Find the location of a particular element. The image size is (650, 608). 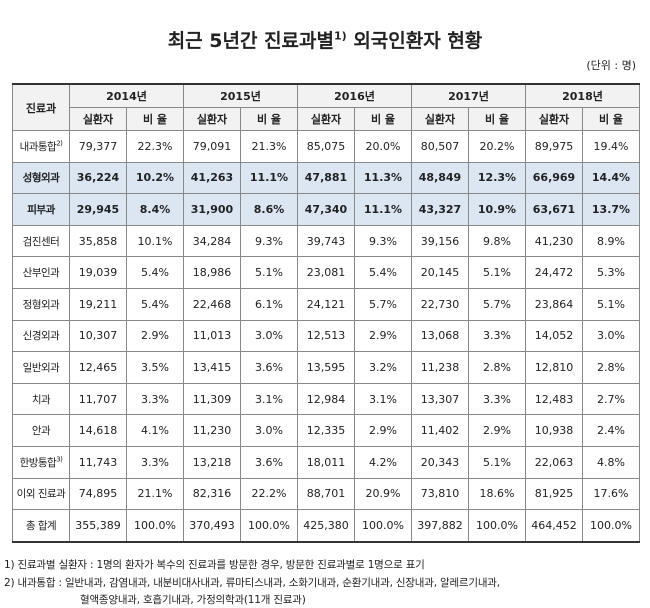

dept-name: 총 합계 is located at coordinates (41, 525).